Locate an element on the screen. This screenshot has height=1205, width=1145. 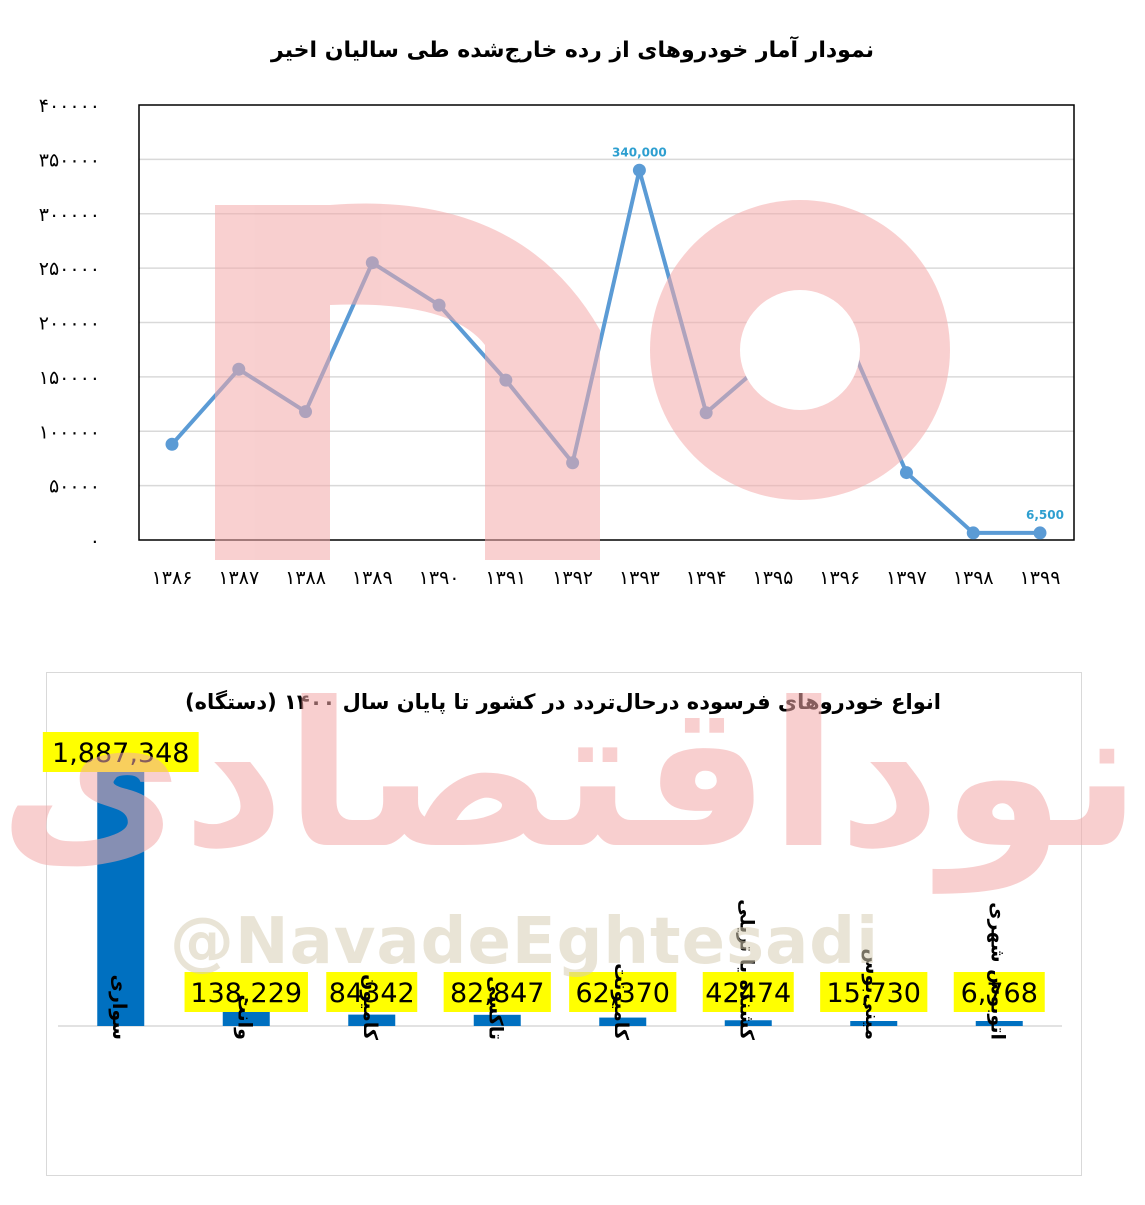
x-tick-label: ۱۳۹۵ is located at coordinates (773, 578).